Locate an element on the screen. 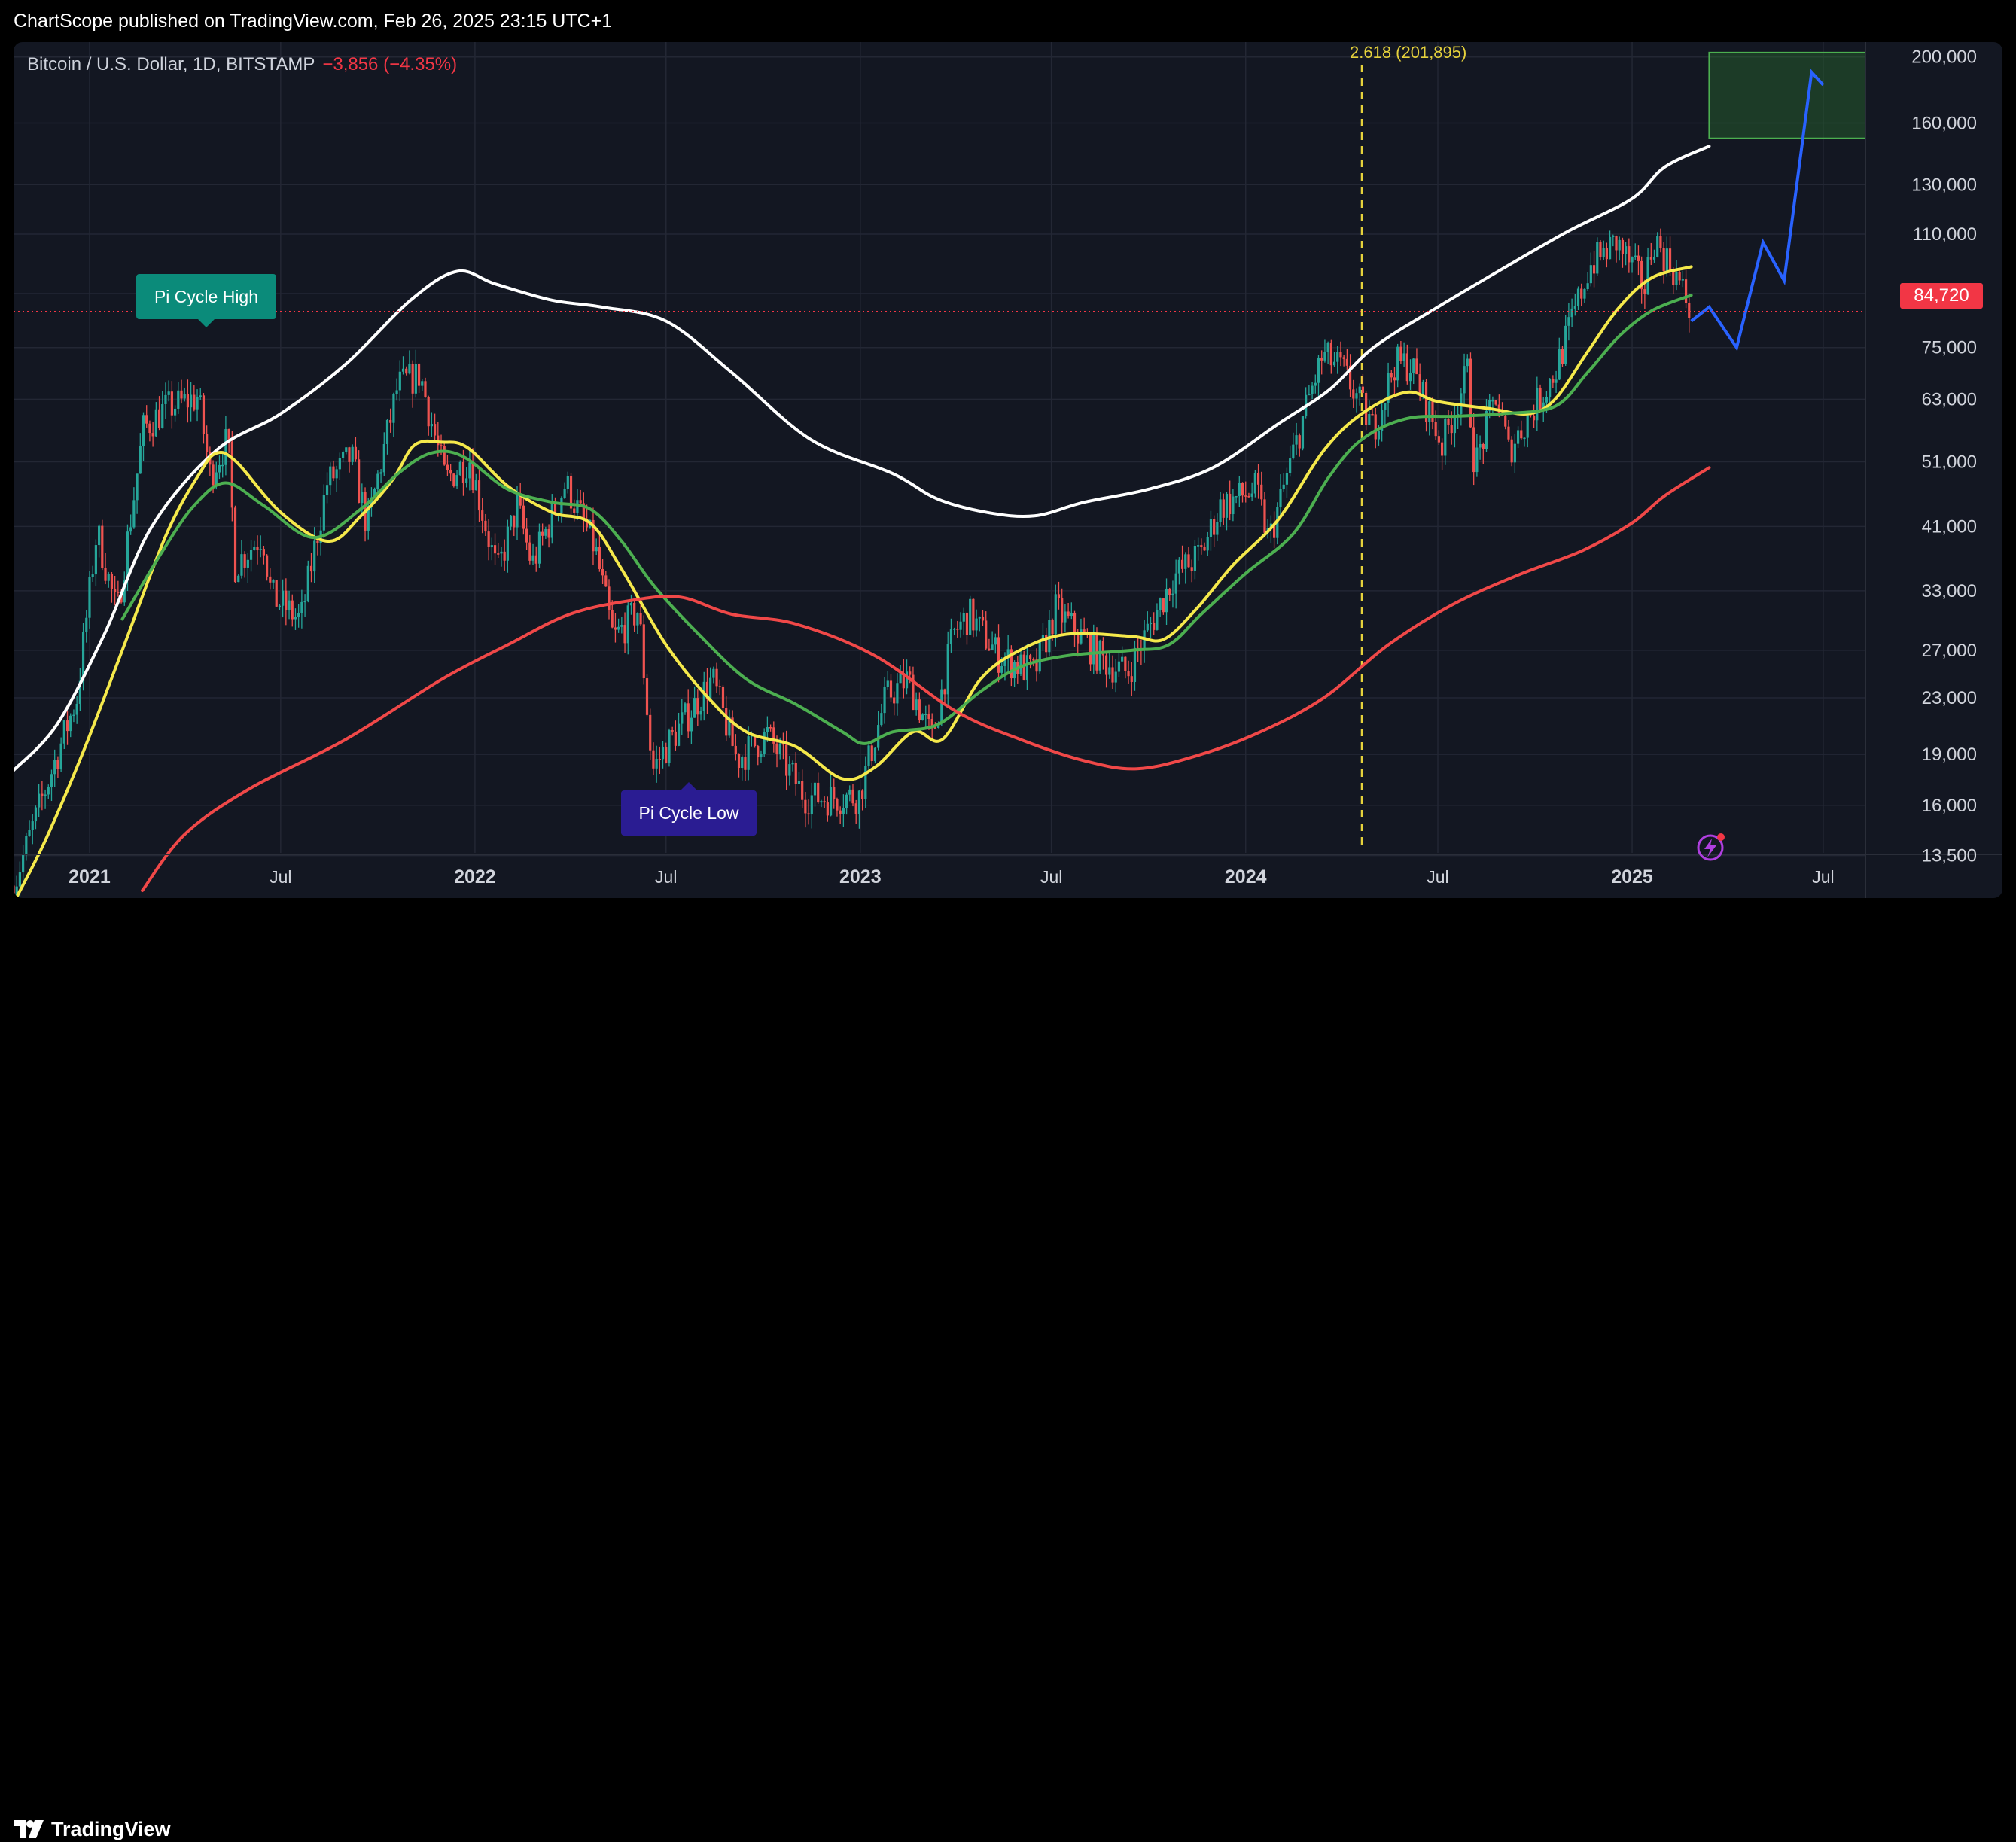 This screenshot has width=2016, height=1842. pi-cycle-low-label: Pi Cycle Low is located at coordinates (689, 813).